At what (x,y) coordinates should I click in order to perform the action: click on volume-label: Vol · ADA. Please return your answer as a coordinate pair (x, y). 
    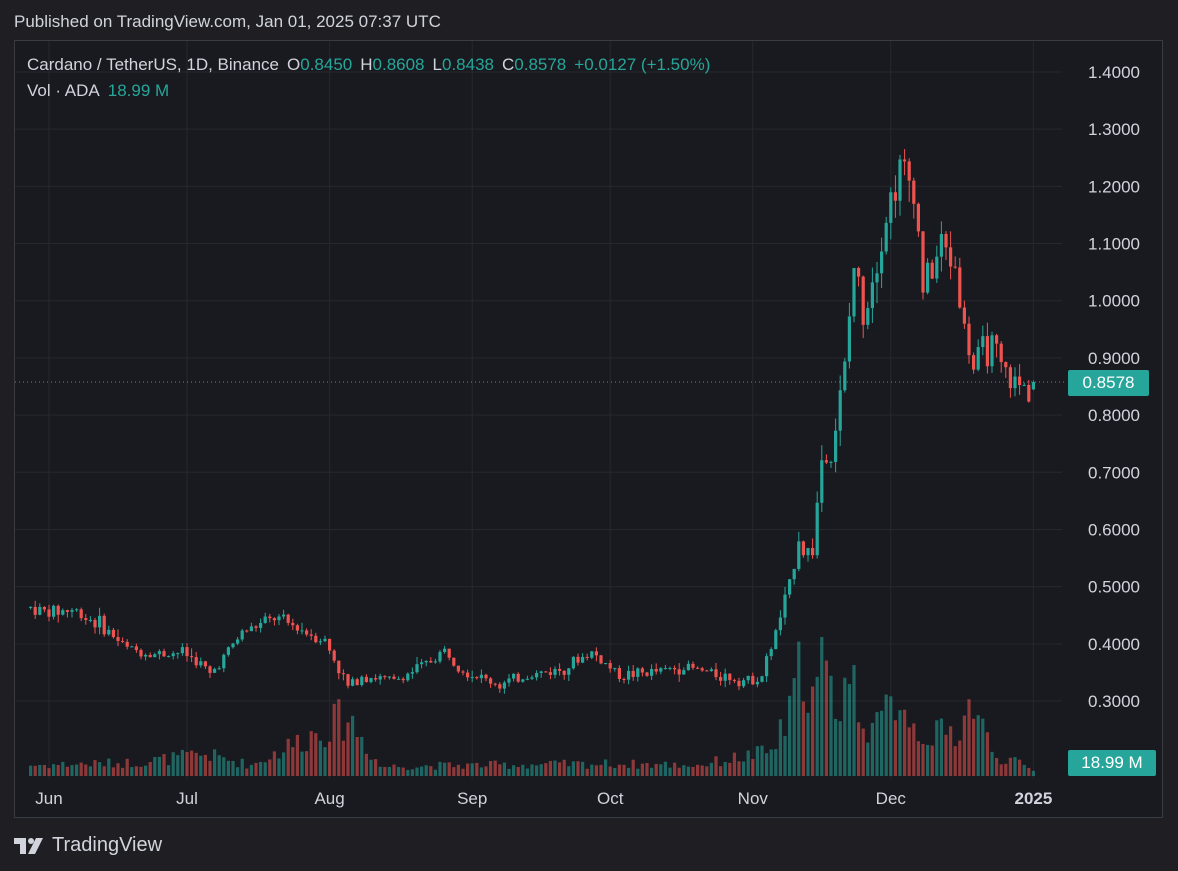
    Looking at the image, I should click on (63, 90).